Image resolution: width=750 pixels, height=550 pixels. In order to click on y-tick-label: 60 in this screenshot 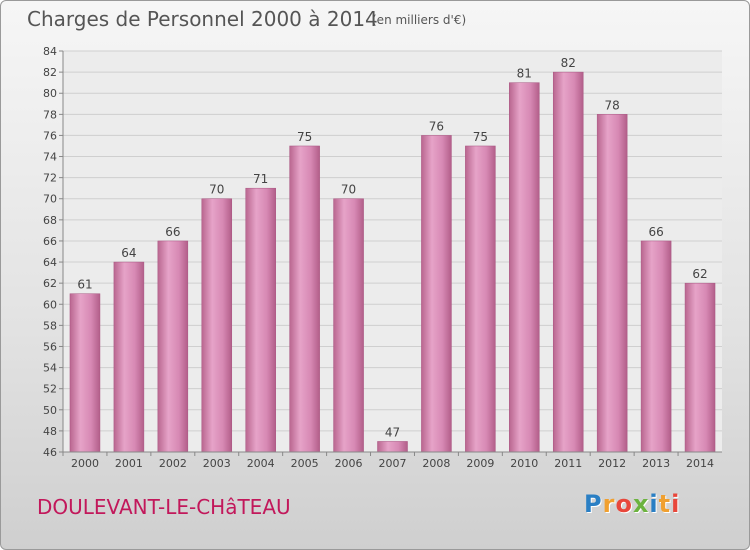, I will do `click(50, 304)`.